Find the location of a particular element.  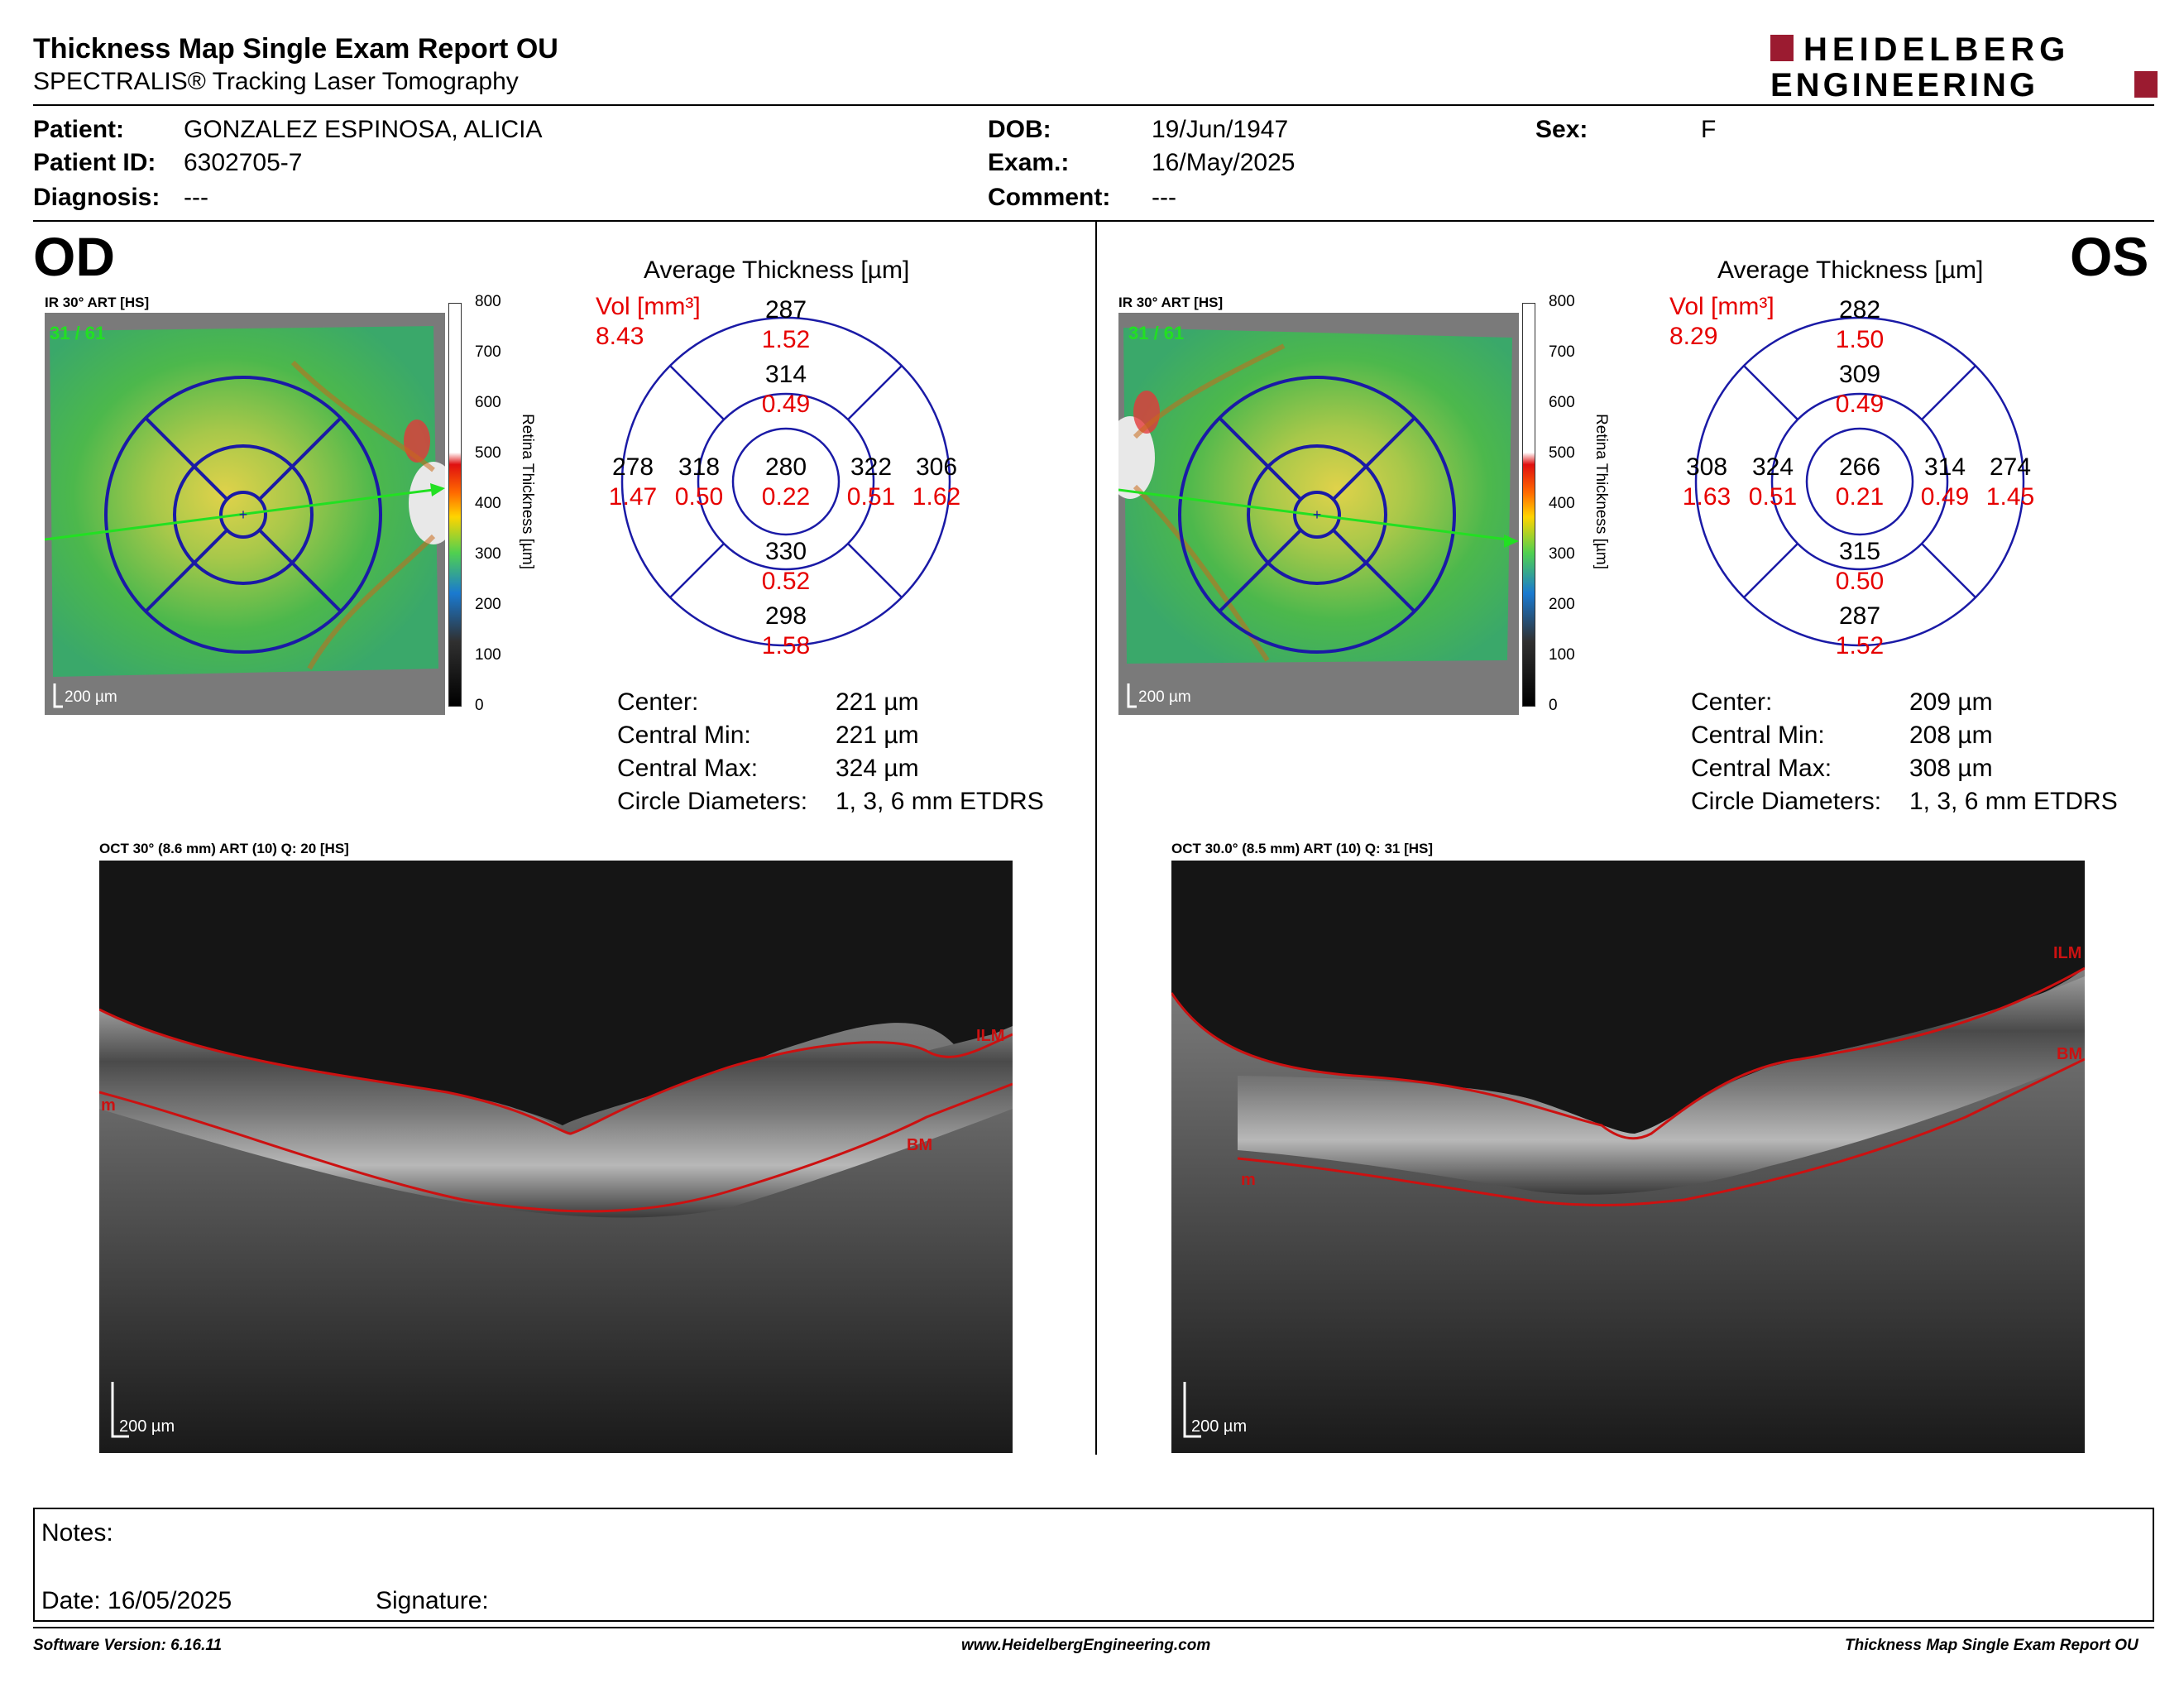

report-title: Thickness Map Single Exam Report OU is located at coordinates (295, 49).